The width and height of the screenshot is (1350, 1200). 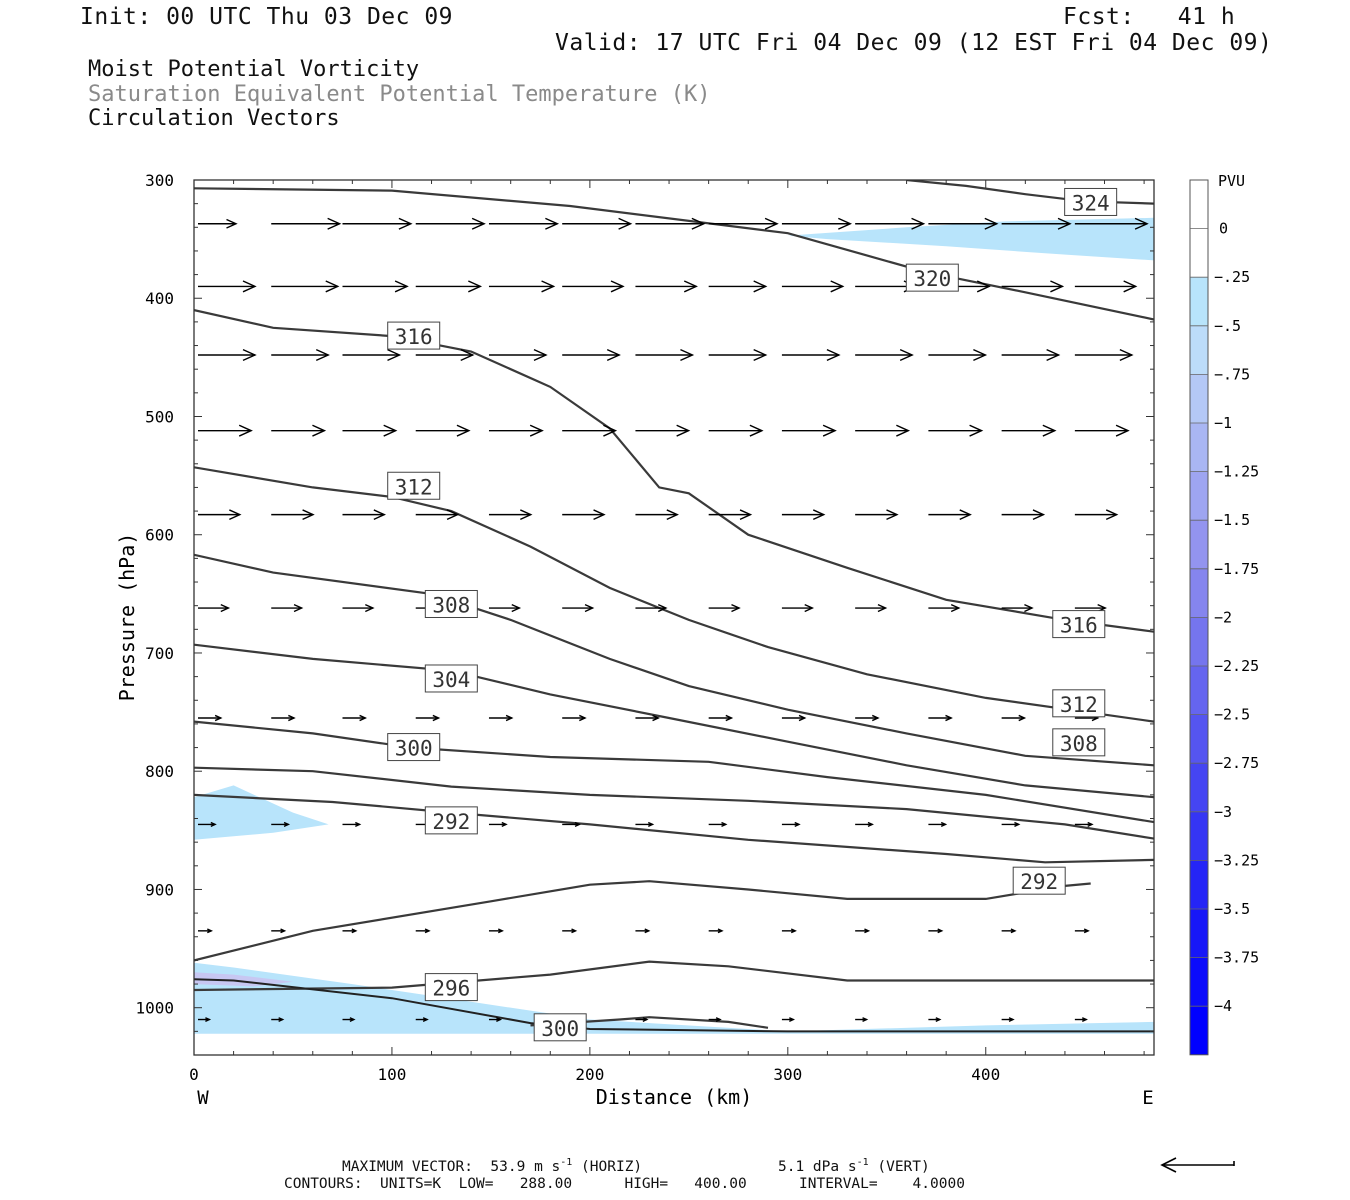 I want to click on colorbar-label: −2.5, so click(x=1232, y=715).